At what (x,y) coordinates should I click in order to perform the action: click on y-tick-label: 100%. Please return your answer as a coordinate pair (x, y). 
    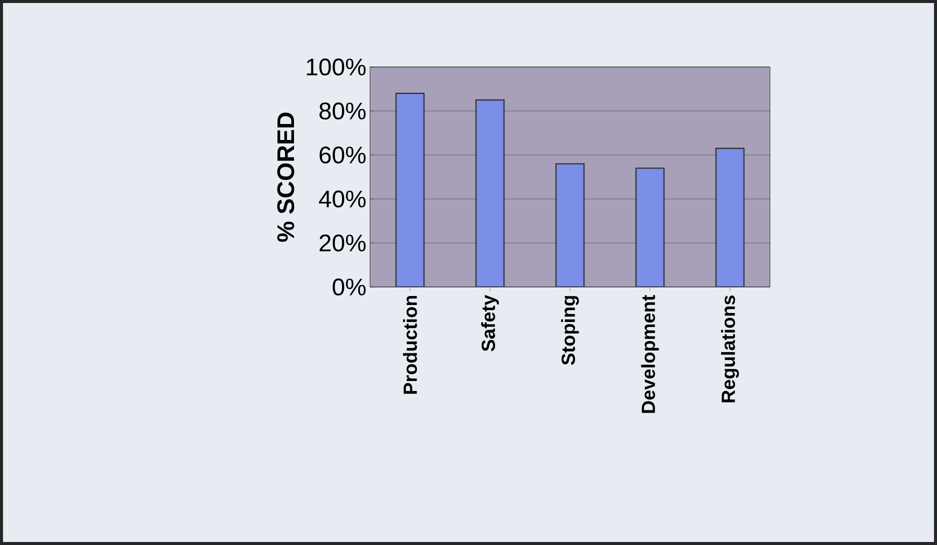
    Looking at the image, I should click on (336, 67).